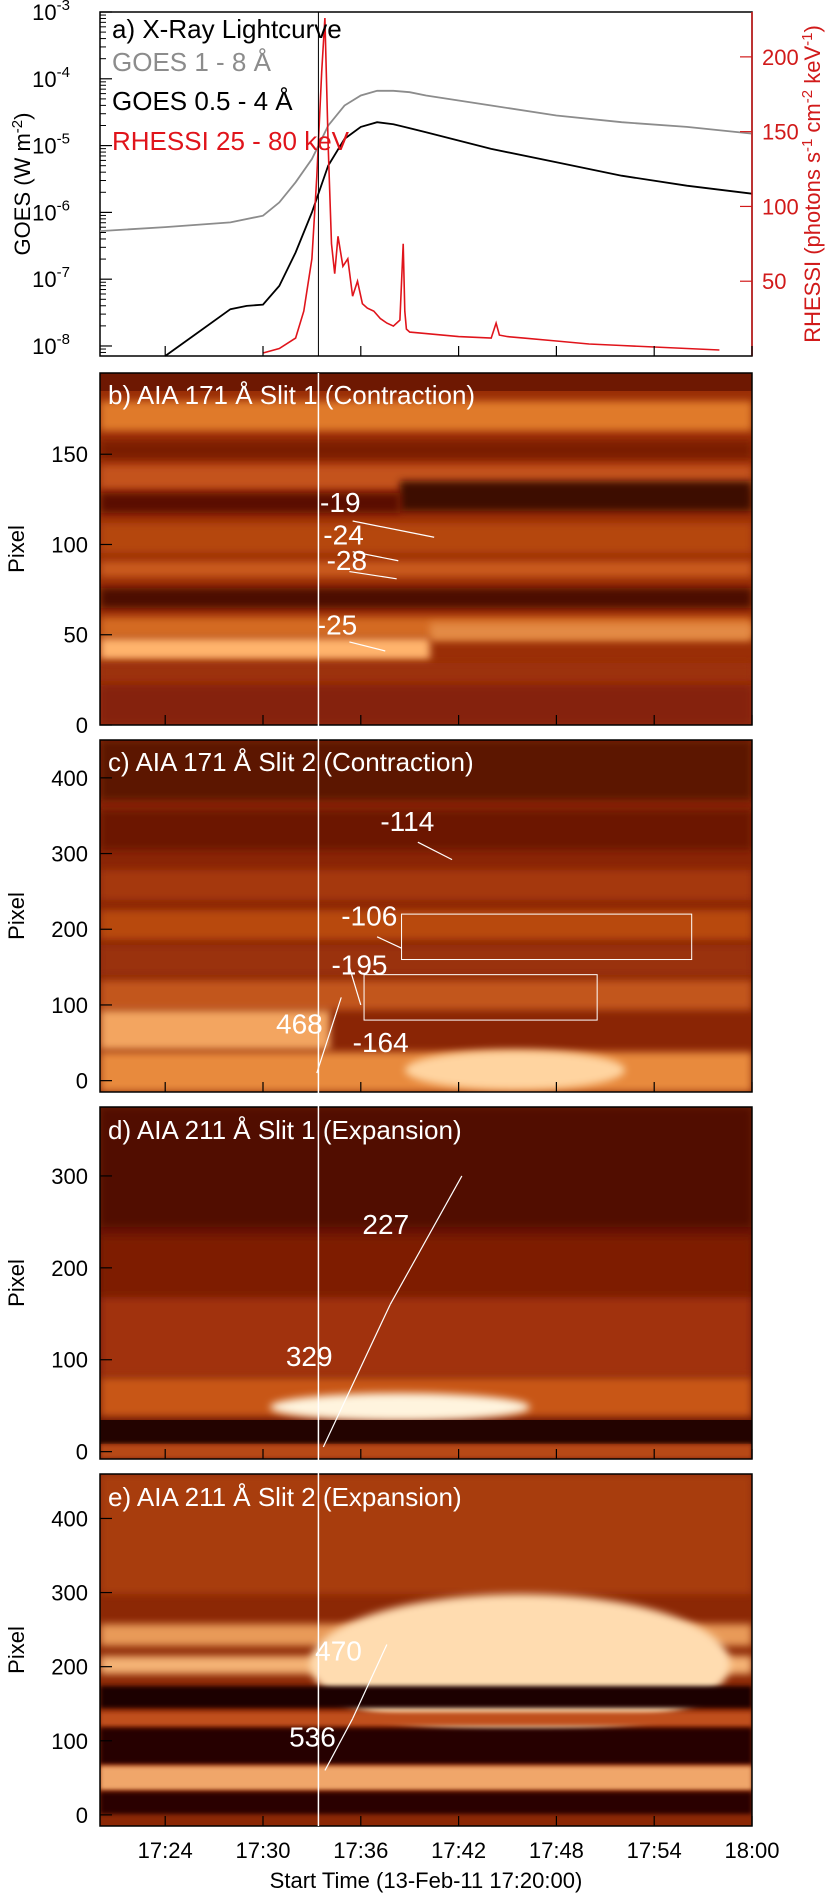 The image size is (830, 1897). Describe the element at coordinates (751, 1850) in the screenshot. I see `xtick-label: 18:00` at that location.